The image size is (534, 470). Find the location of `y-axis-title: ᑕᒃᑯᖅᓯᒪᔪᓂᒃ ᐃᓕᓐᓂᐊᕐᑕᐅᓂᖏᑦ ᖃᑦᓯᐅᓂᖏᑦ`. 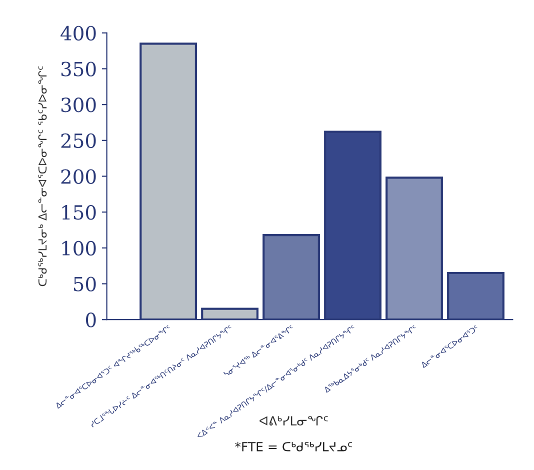

y-axis-title: ᑕᒃᑯᖅᓯᒪᔪᓂᒃ ᐃᓕᓐᓂᐊᕐᑕᐅᓂᖏᑦ ᖃᑦᓯᐅᓂᖏᑦ is located at coordinates (42, 176).